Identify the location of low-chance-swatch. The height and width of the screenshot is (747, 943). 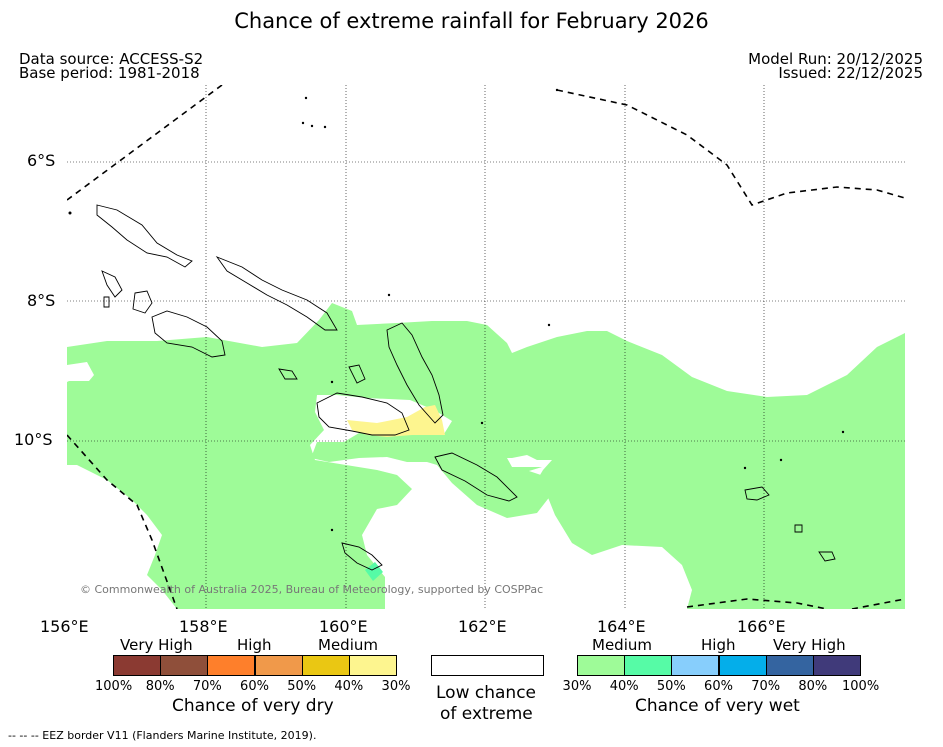
(487, 665).